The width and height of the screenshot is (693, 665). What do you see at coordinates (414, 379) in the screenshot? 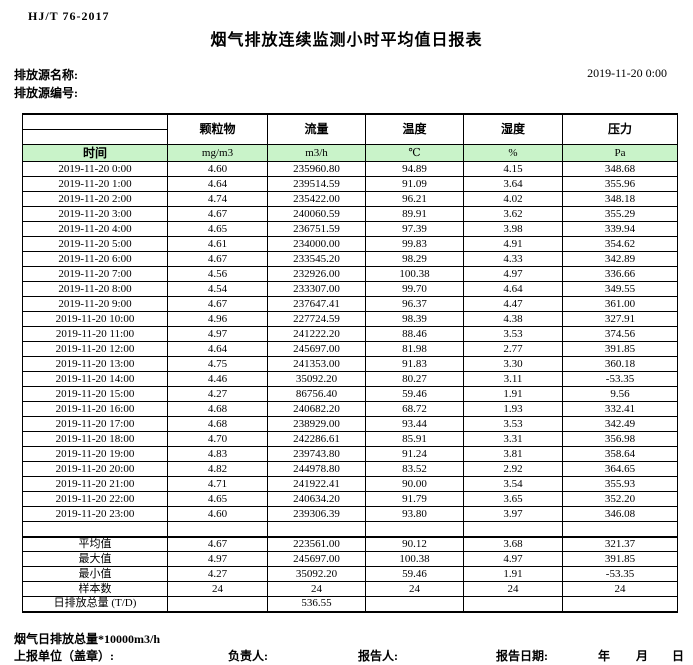
I see `value-cell: 80.27` at bounding box center [414, 379].